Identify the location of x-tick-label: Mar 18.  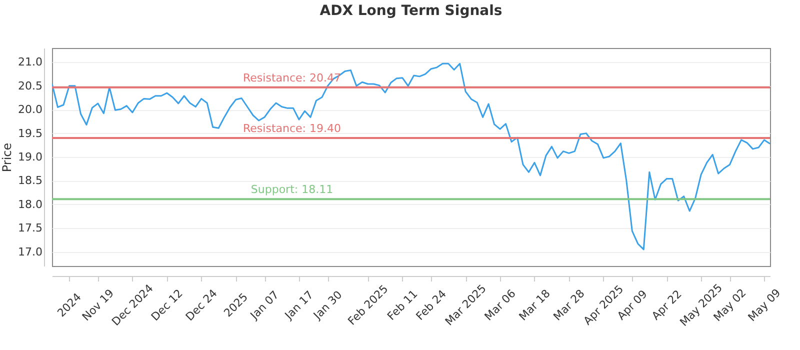
(534, 305).